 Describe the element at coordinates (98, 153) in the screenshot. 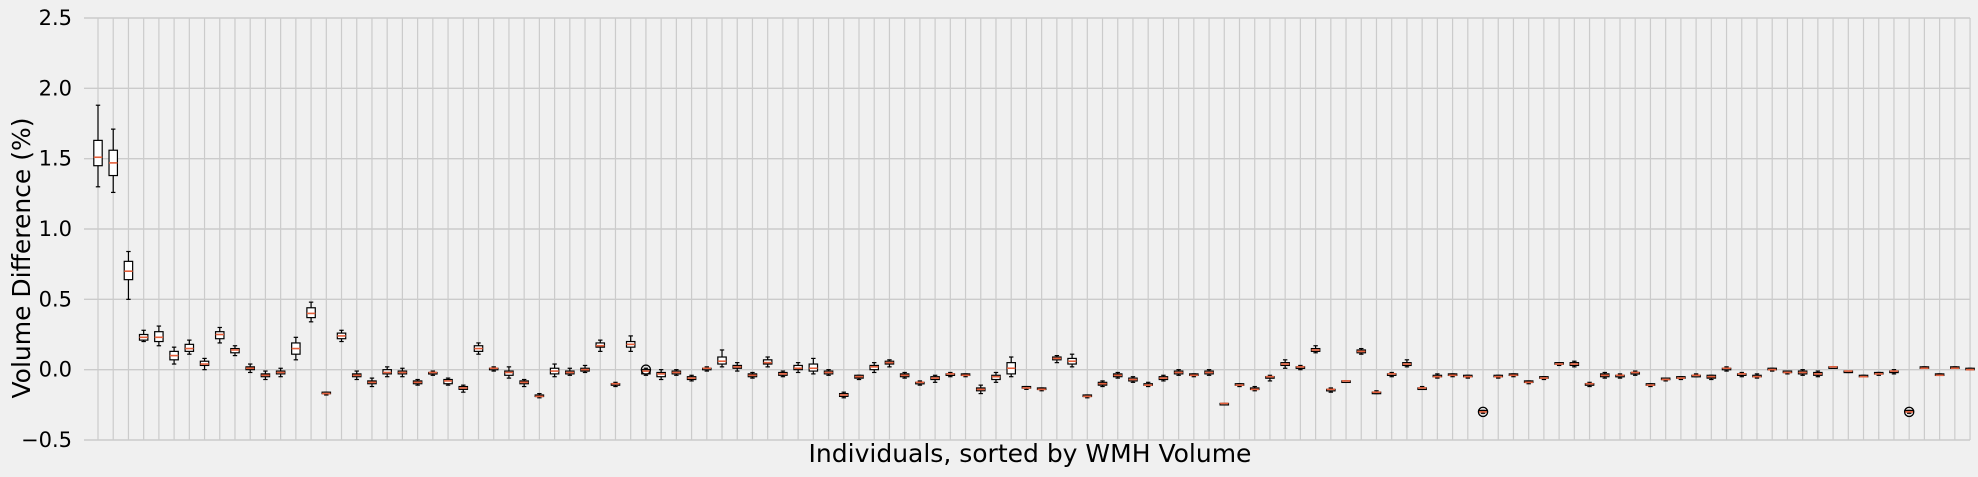

I see `iqr-box` at that location.